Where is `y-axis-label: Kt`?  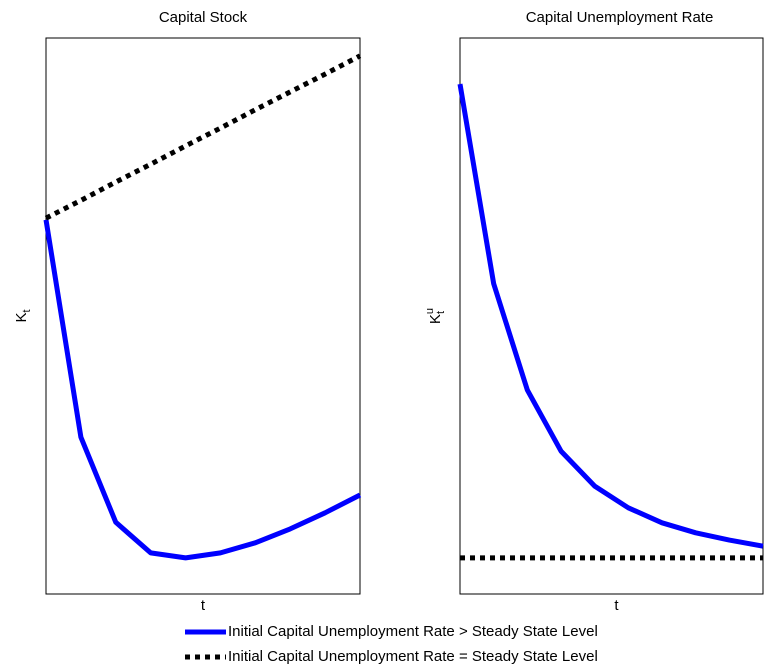
y-axis-label: Kt is located at coordinates (23, 315).